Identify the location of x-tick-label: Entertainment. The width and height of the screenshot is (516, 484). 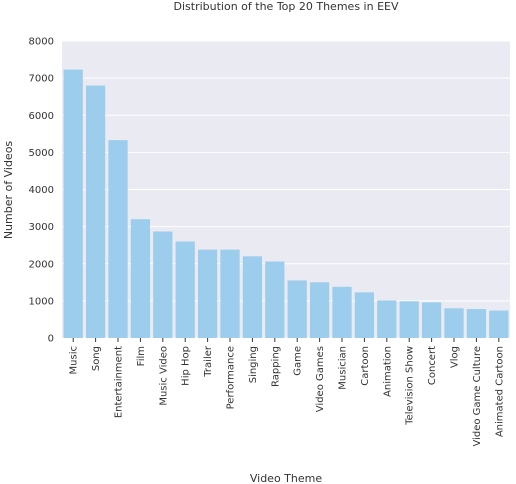
(119, 382).